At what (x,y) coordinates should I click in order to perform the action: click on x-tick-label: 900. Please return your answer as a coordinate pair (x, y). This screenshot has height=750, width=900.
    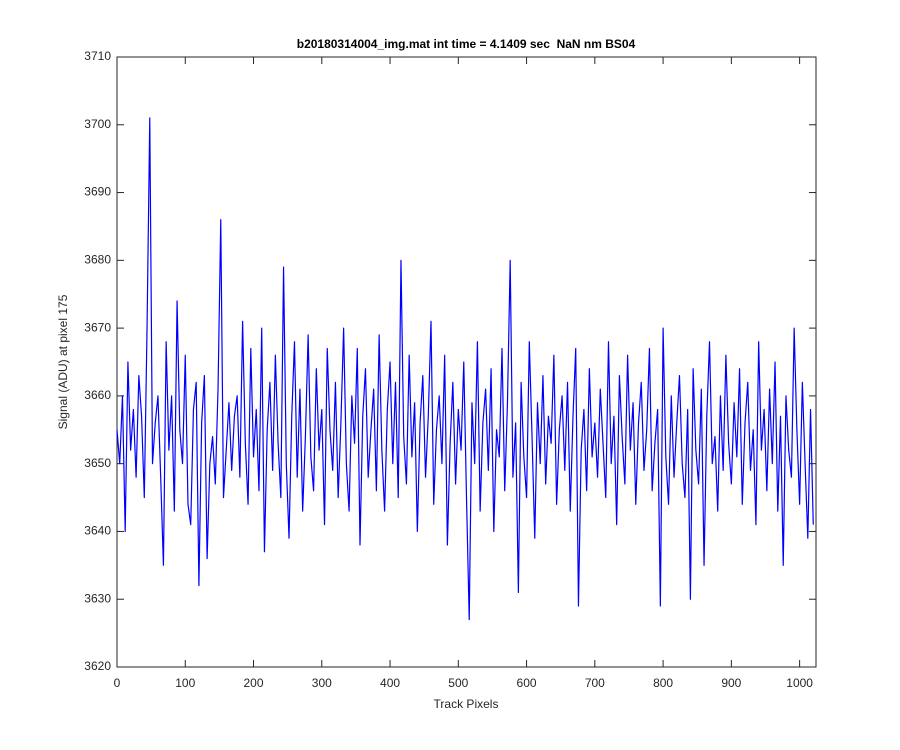
    Looking at the image, I should click on (731, 683).